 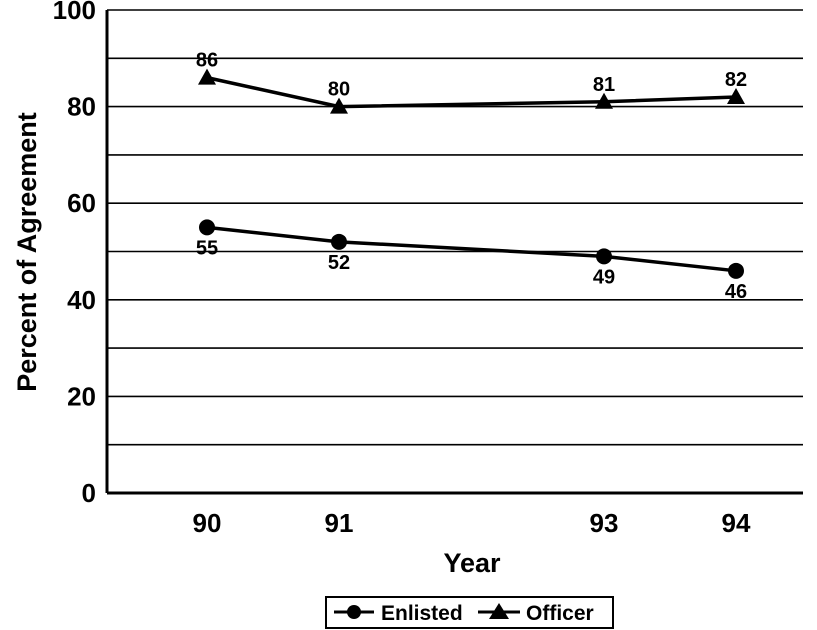 I want to click on data-label: 80, so click(x=339, y=90).